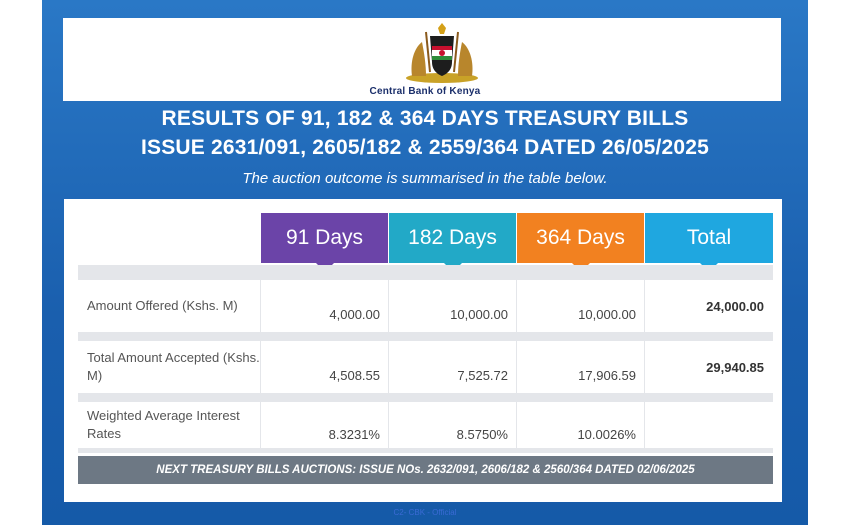 This screenshot has width=850, height=525. I want to click on column-header-364-days: 364 Days, so click(580, 242).